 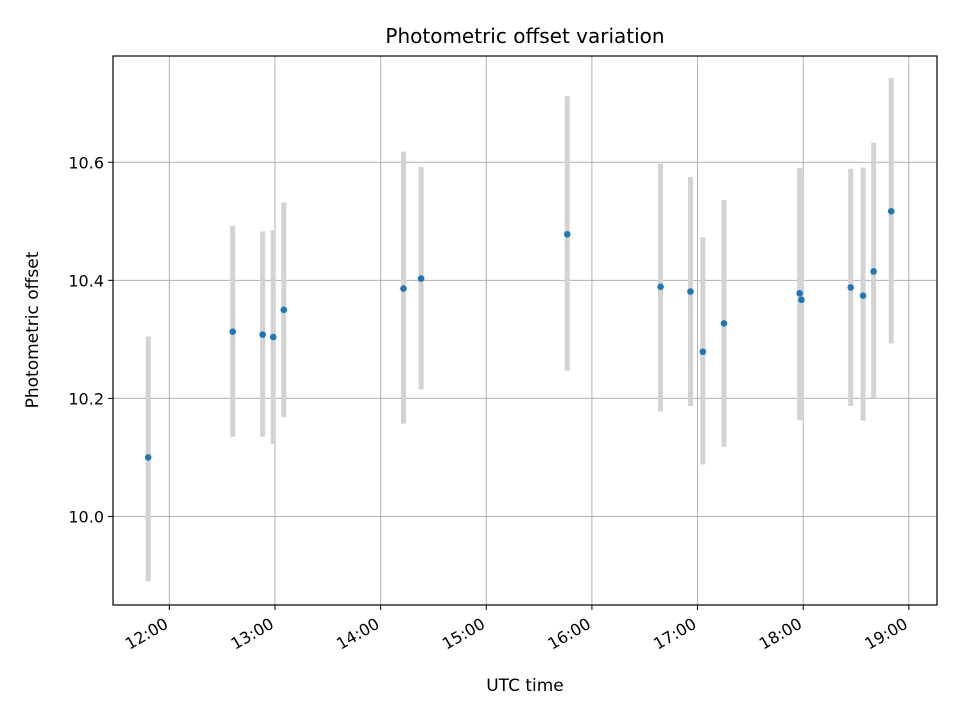 I want to click on x-axis-label: UTC time, so click(x=525, y=686).